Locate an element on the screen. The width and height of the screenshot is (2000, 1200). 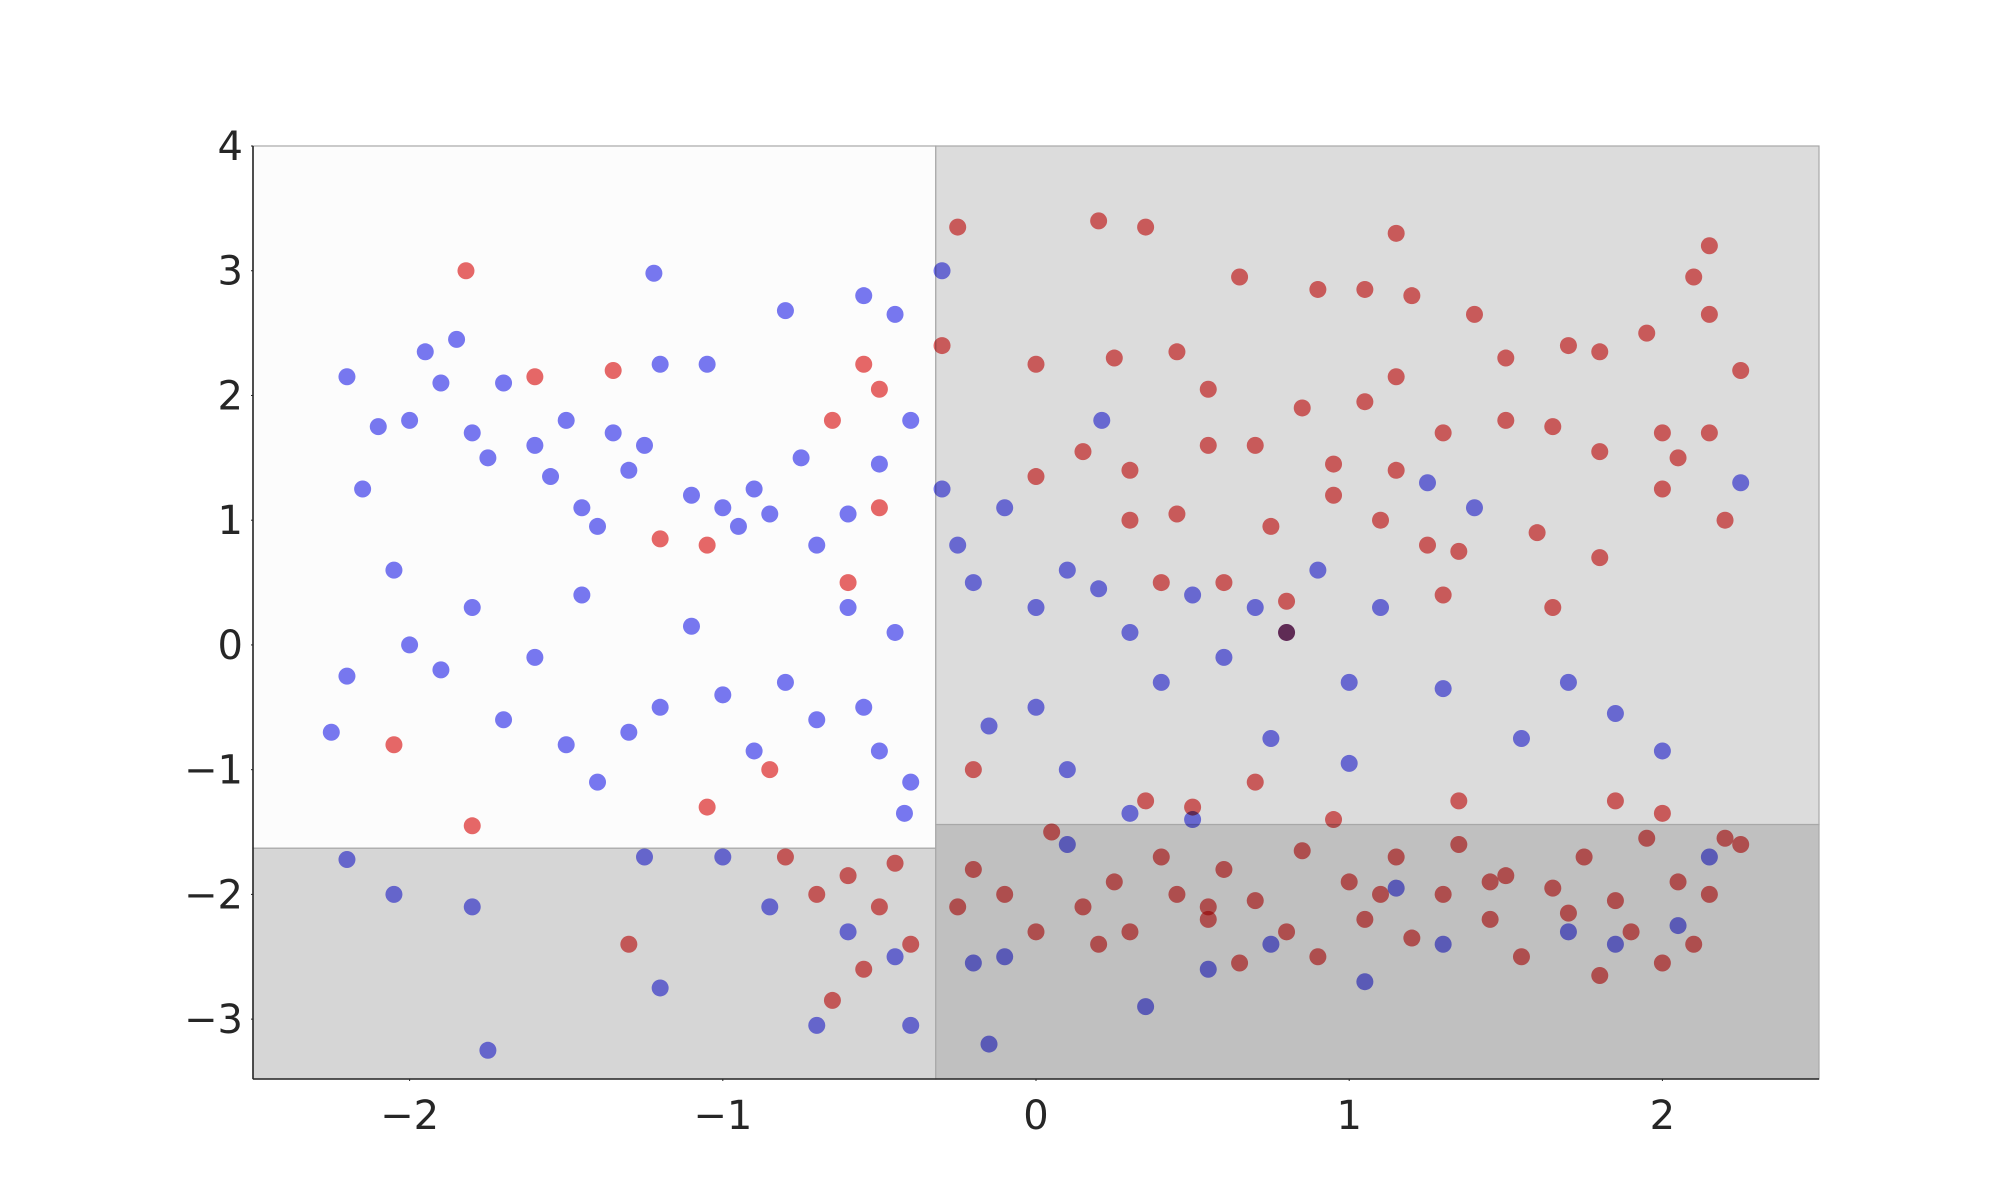
x-tick-label: 0 is located at coordinates (1035, 1116).